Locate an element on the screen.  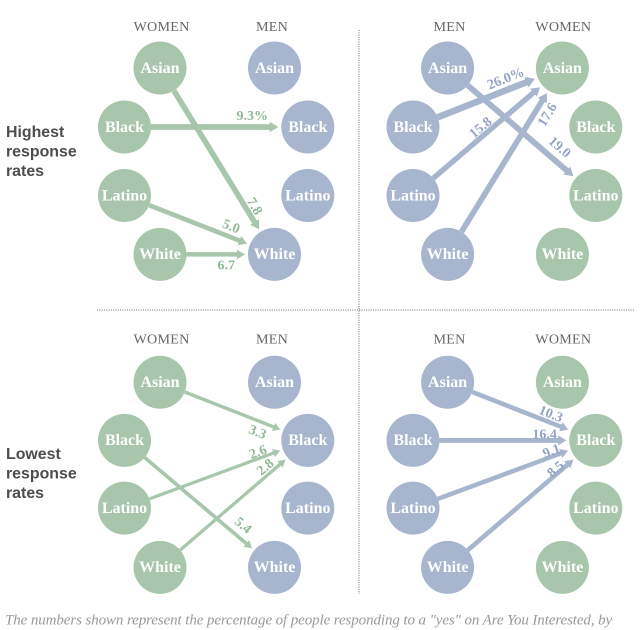
svg-text: 6.7 is located at coordinates (226, 265).